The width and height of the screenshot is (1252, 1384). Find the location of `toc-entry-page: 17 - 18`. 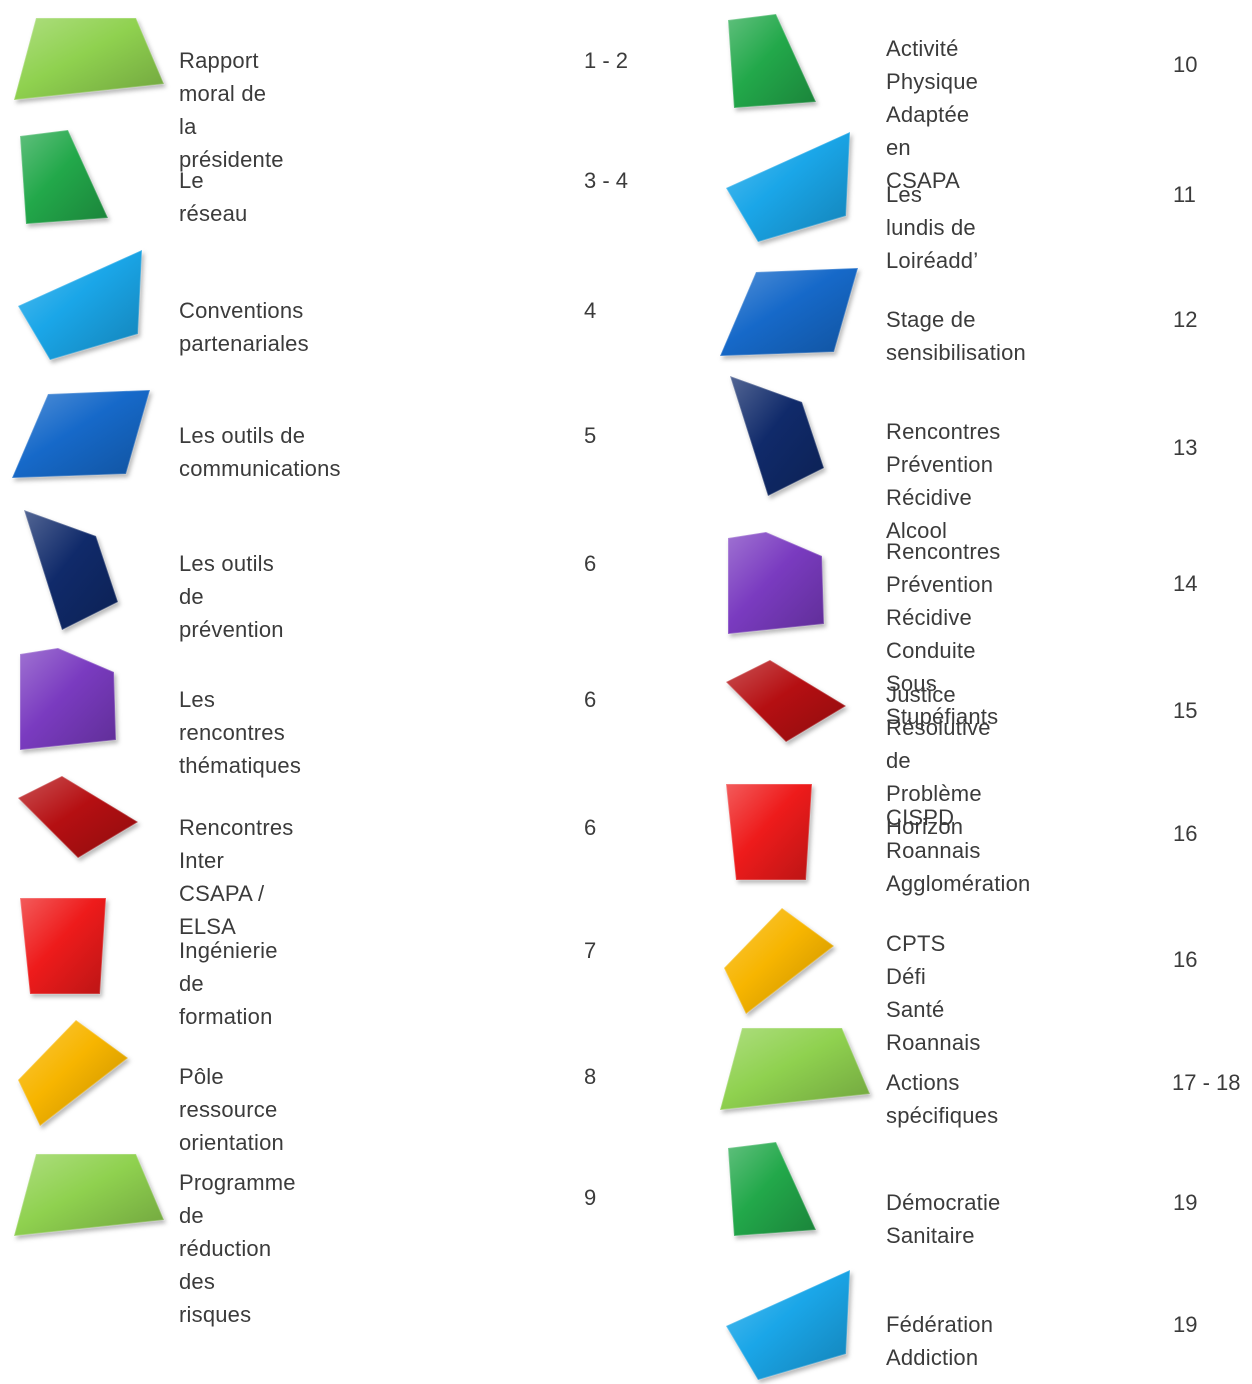

toc-entry-page: 17 - 18 is located at coordinates (1206, 1082).